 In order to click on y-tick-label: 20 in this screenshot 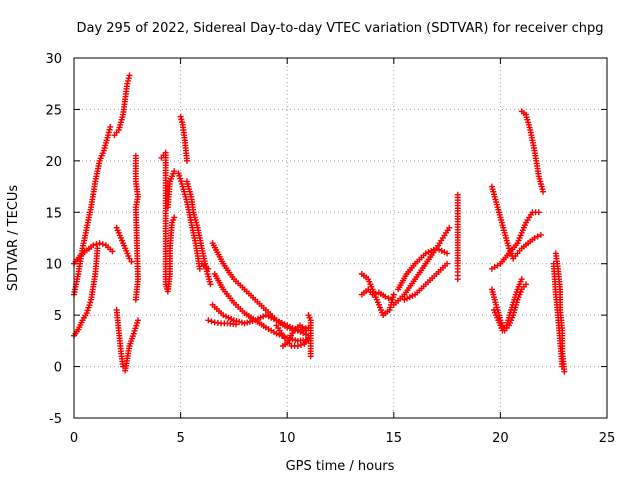, I will do `click(53, 162)`.